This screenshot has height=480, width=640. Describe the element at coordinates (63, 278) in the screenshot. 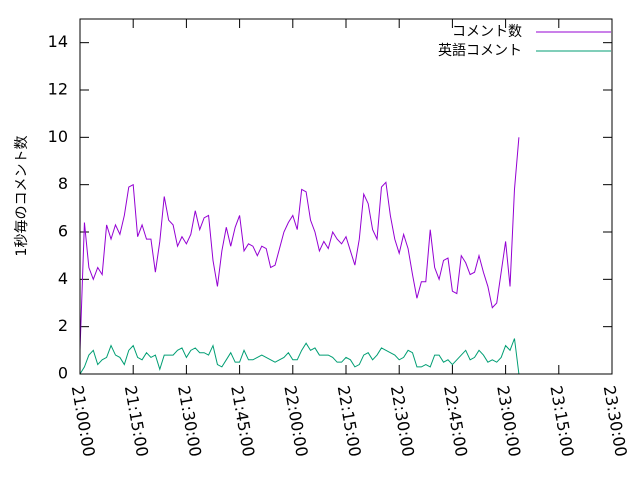

I see `y-tick-label: 4` at that location.